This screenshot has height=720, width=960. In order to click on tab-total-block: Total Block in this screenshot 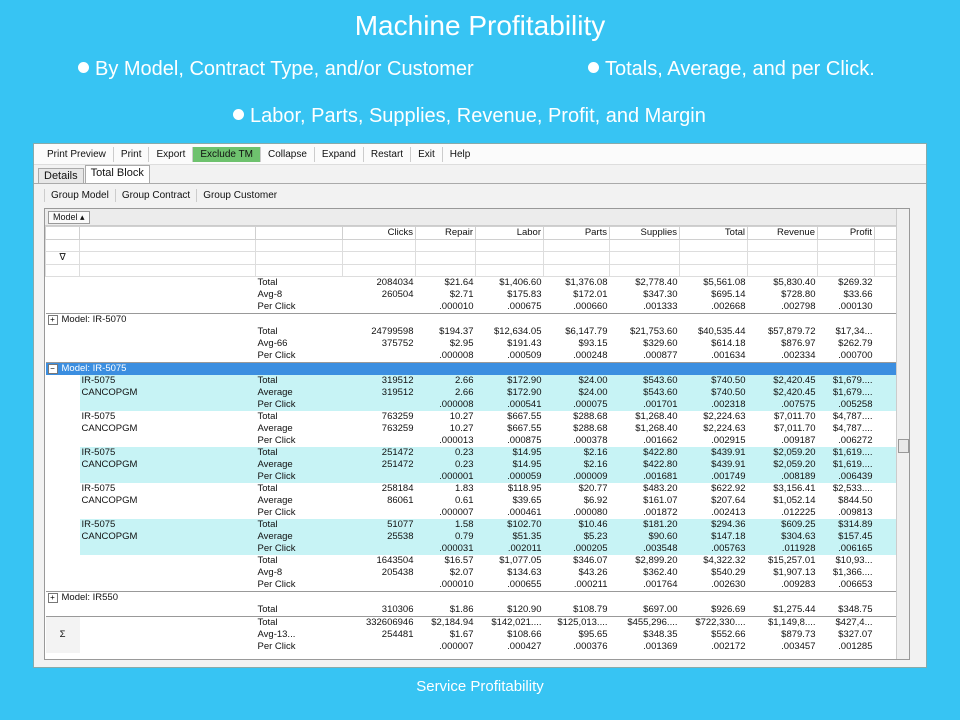, I will do `click(117, 174)`.